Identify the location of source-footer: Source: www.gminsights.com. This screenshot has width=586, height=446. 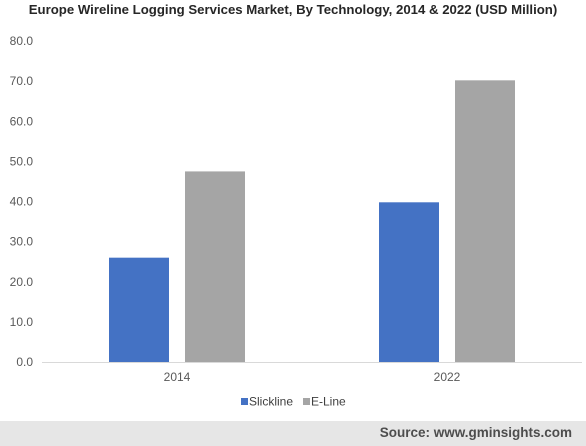
(293, 433).